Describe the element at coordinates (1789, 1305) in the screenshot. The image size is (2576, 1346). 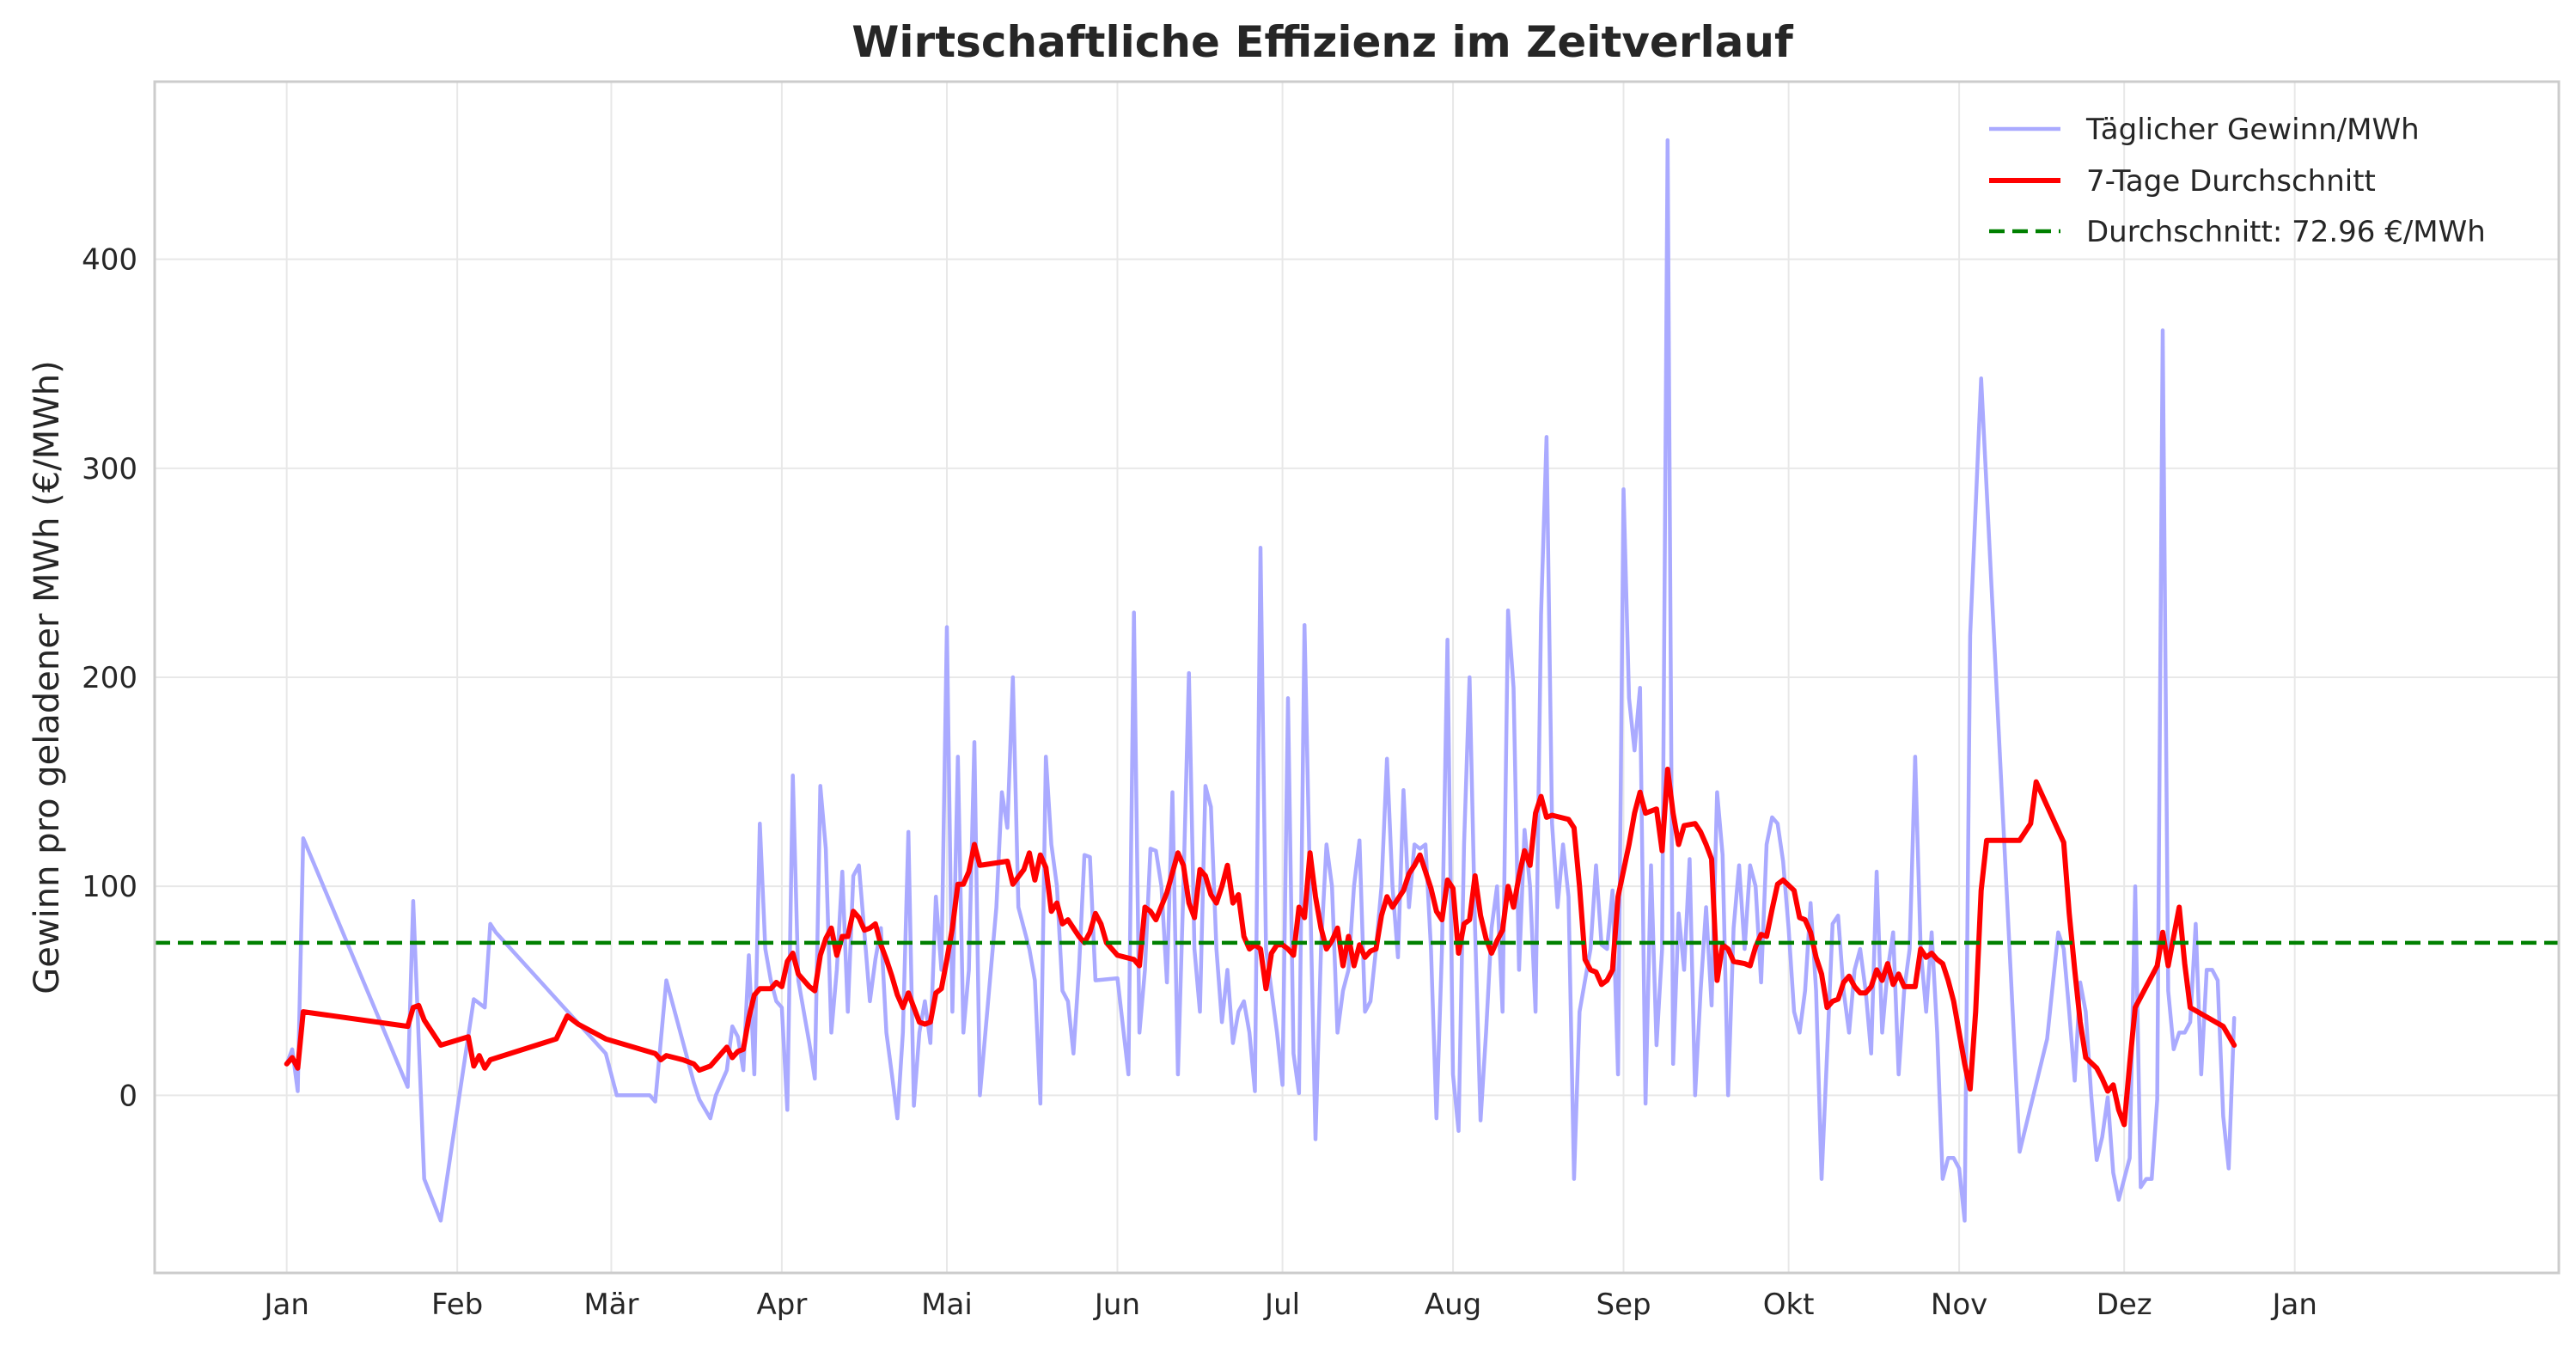
I see `x-tick-label: Okt` at that location.